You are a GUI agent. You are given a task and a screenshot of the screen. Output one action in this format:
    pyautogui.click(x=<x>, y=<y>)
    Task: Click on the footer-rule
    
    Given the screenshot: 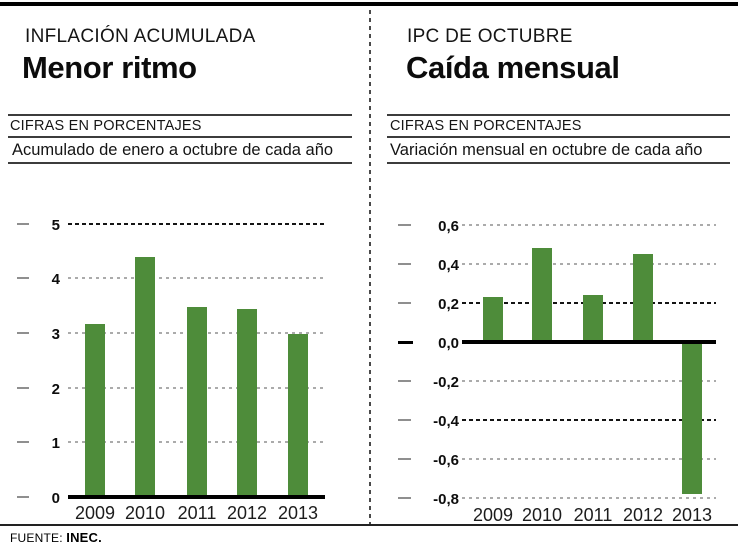 What is the action you would take?
    pyautogui.click(x=369, y=525)
    